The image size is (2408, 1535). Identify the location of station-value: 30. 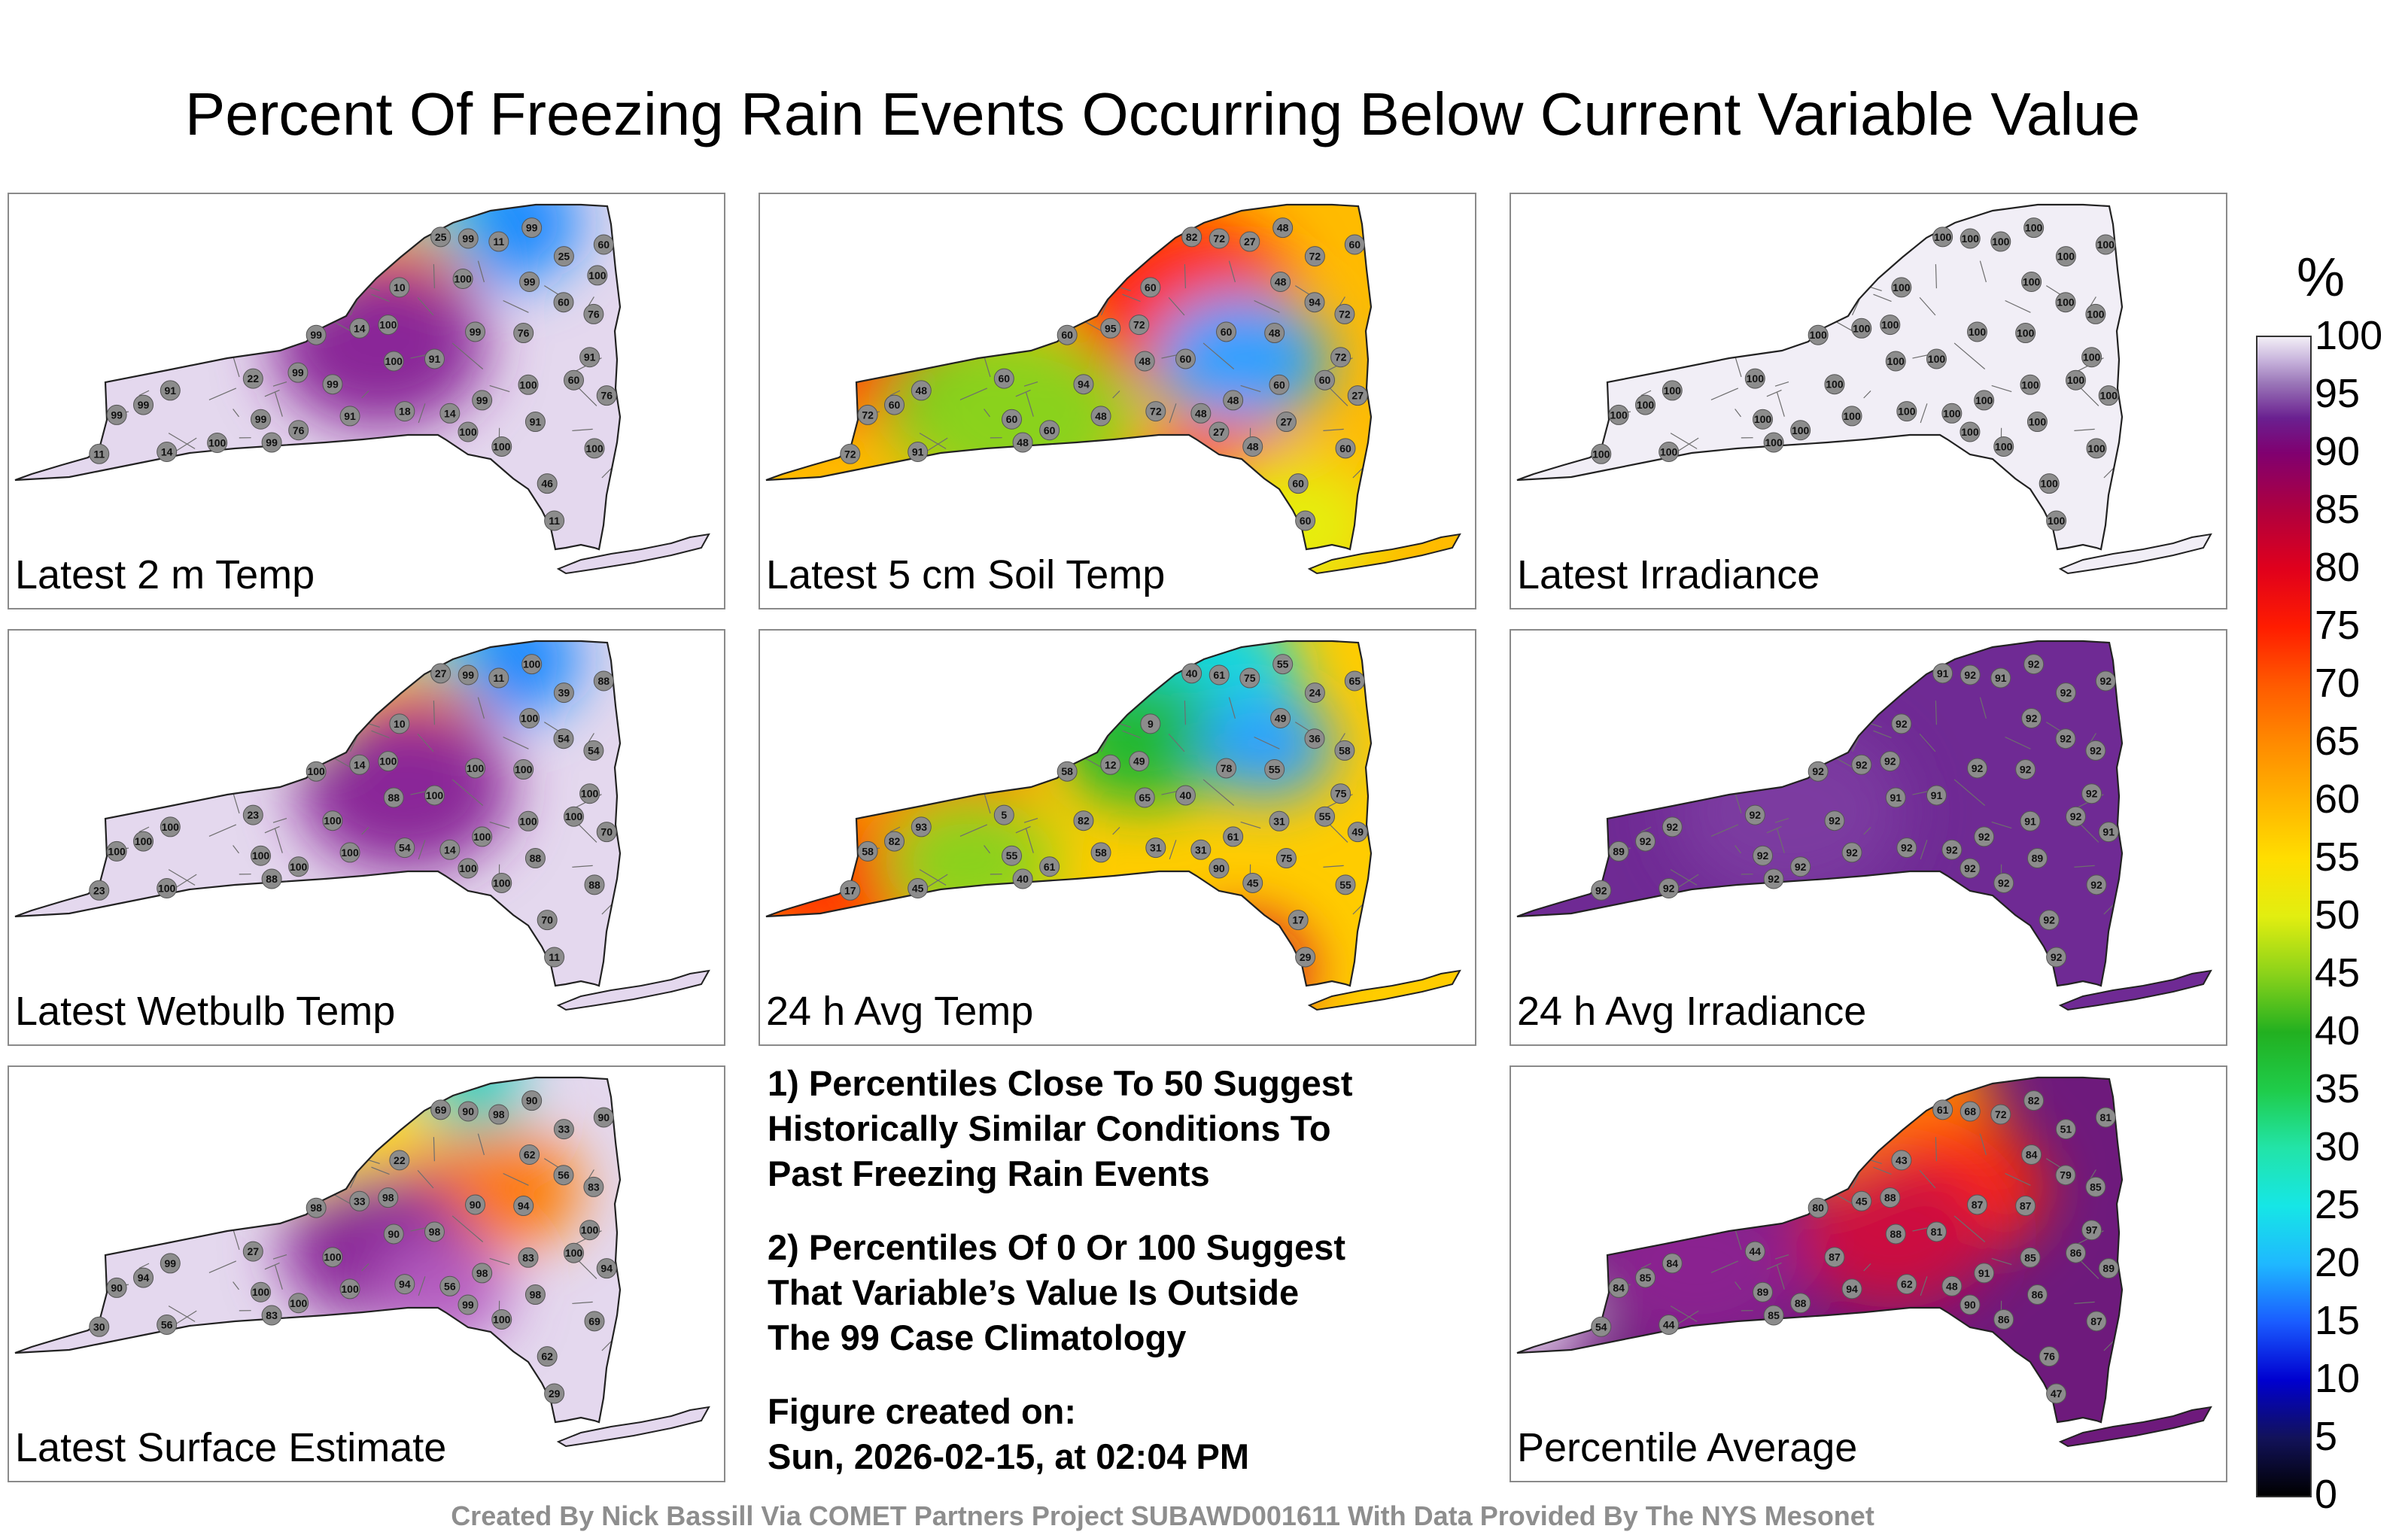
(99, 1327).